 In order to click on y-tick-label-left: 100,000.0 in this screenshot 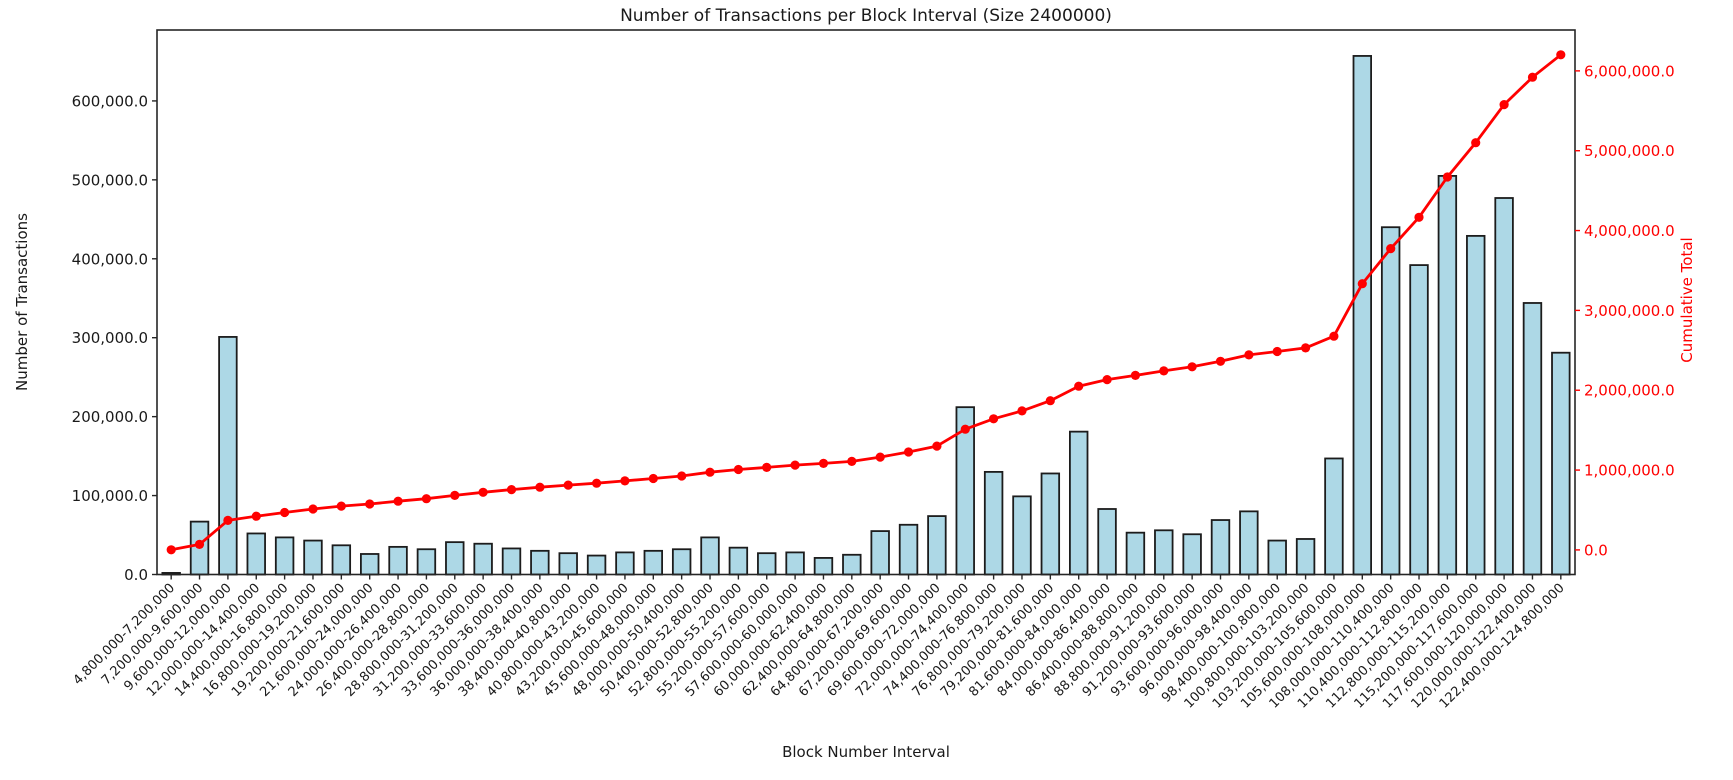, I will do `click(110, 496)`.